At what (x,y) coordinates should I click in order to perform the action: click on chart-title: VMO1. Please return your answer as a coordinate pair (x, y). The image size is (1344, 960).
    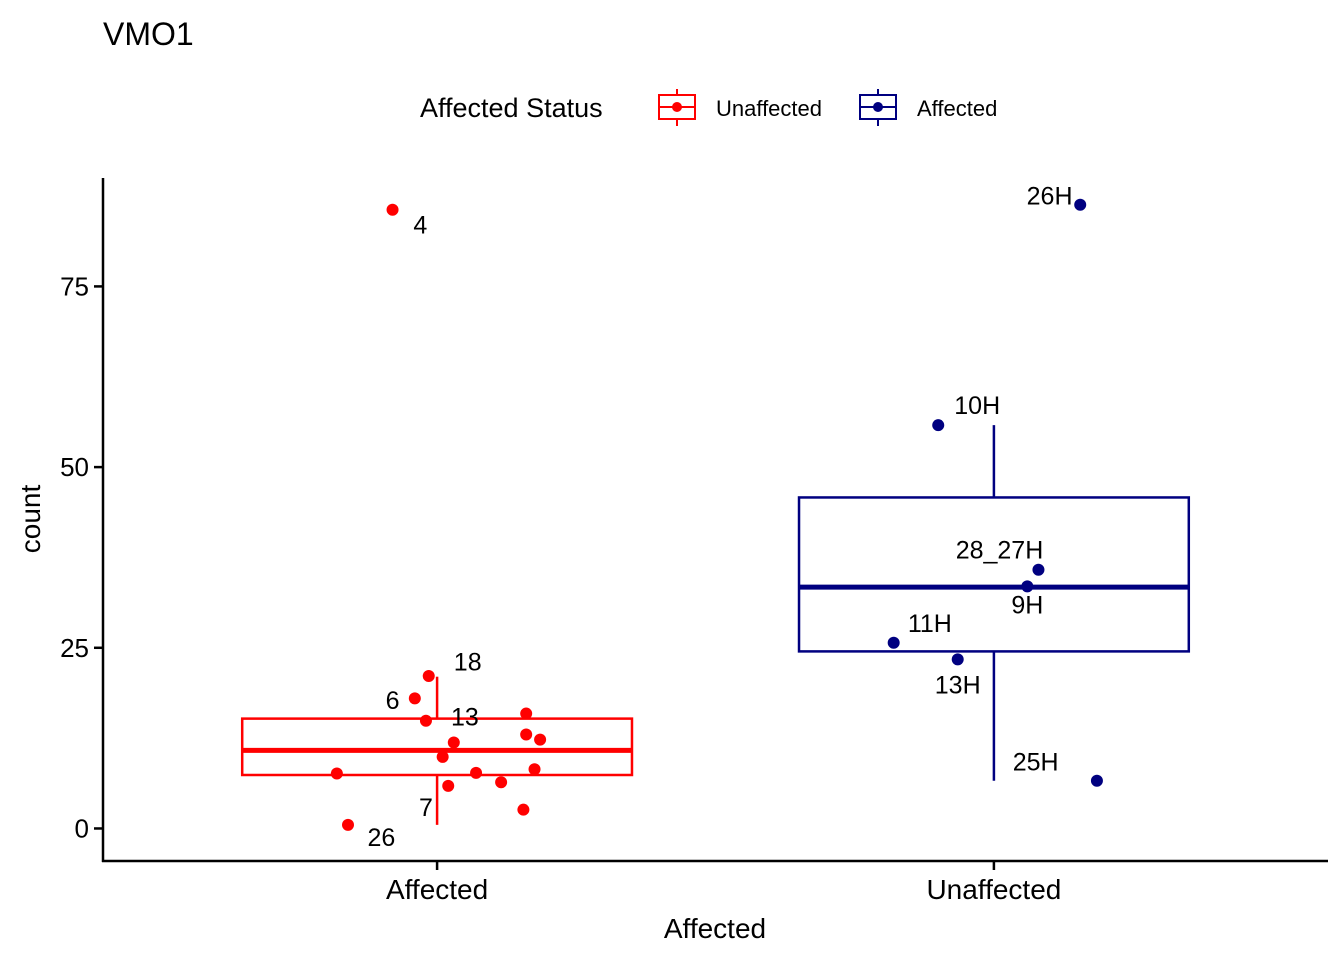
    Looking at the image, I should click on (148, 34).